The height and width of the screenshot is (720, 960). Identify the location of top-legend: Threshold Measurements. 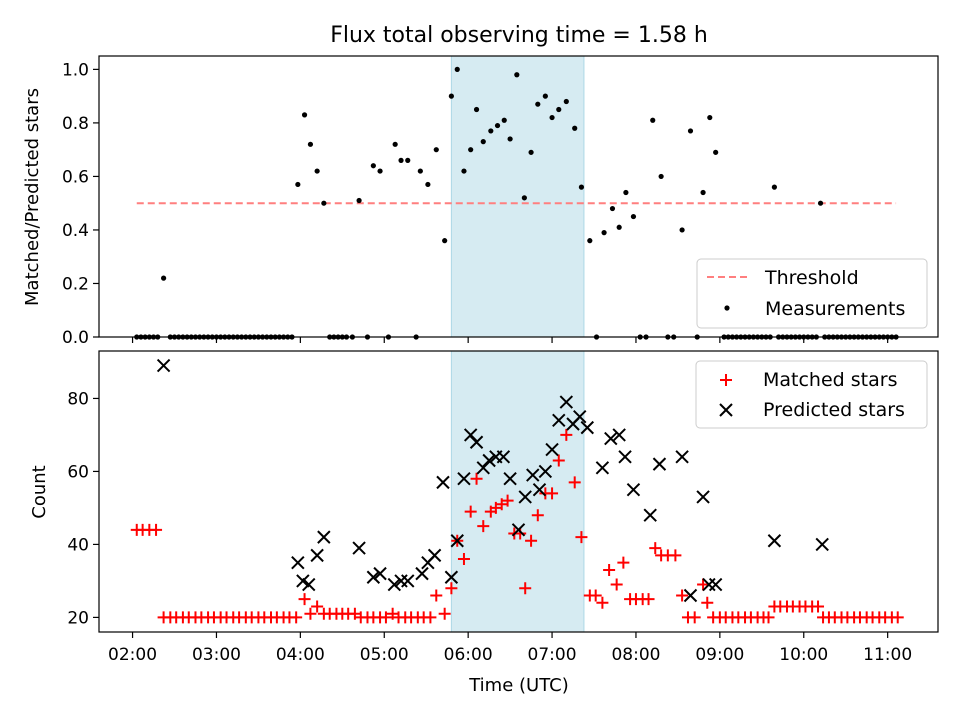
(812, 293).